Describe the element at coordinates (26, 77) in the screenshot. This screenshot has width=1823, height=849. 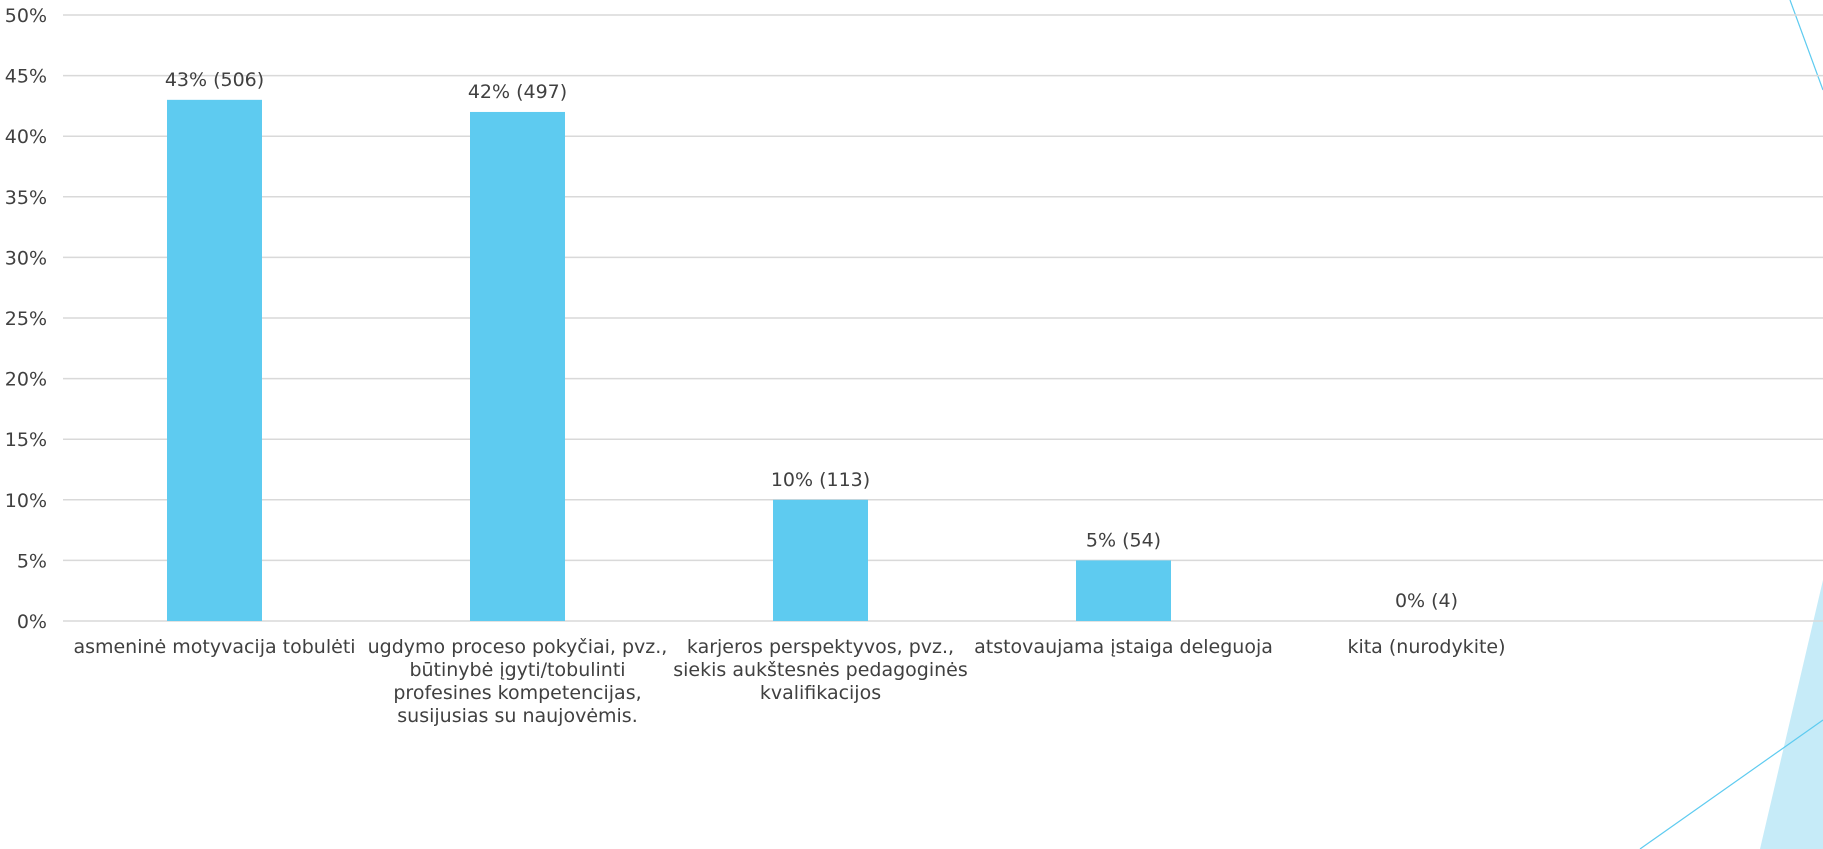
I see `y-tick-label: 45%` at that location.